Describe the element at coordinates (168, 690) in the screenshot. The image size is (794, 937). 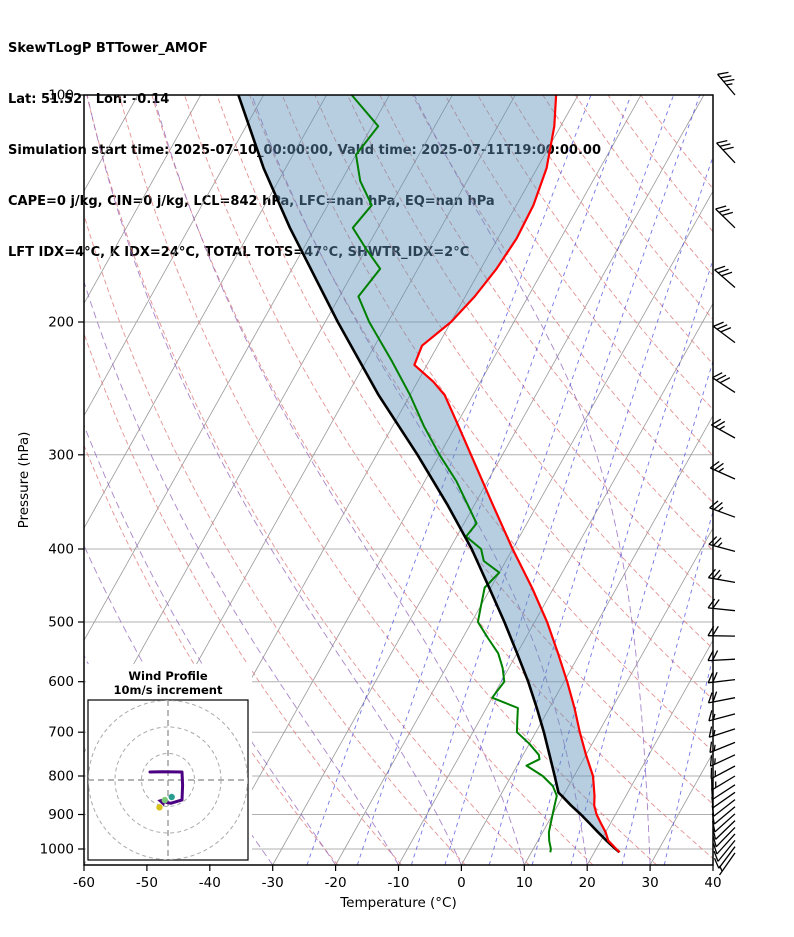
I see `hodograph-title-line2: 10m/s increment` at that location.